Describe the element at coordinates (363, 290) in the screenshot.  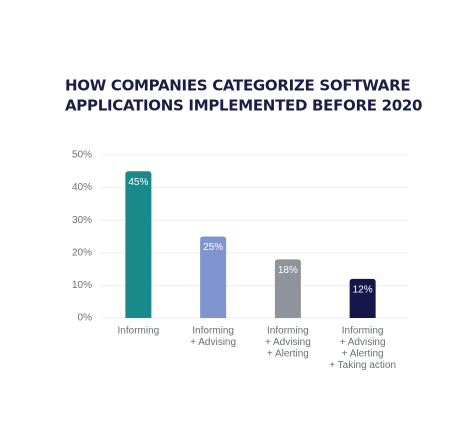
I see `value-label: 12%` at that location.